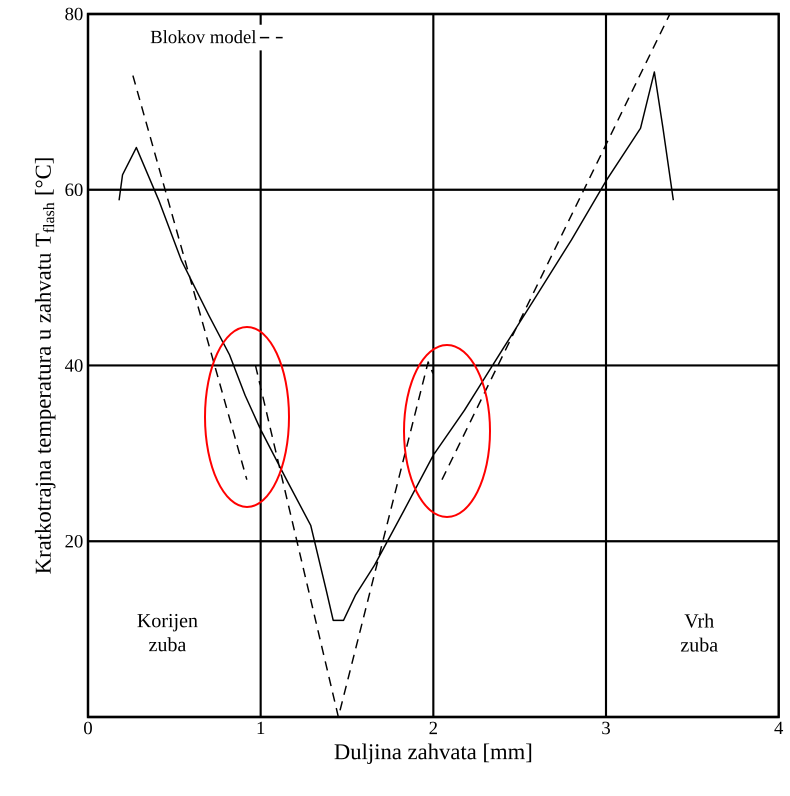 Image resolution: width=790 pixels, height=796 pixels. I want to click on y-tick-label: 20, so click(74, 541).